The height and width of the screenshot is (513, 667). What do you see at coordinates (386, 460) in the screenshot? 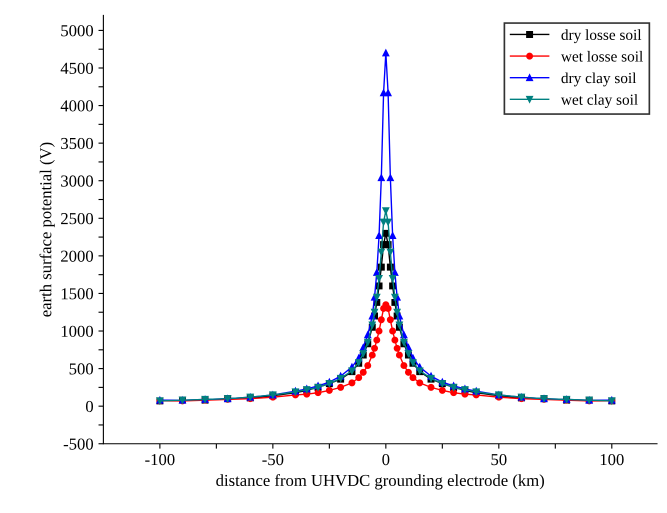
I see `x-tick-label: 0` at bounding box center [386, 460].